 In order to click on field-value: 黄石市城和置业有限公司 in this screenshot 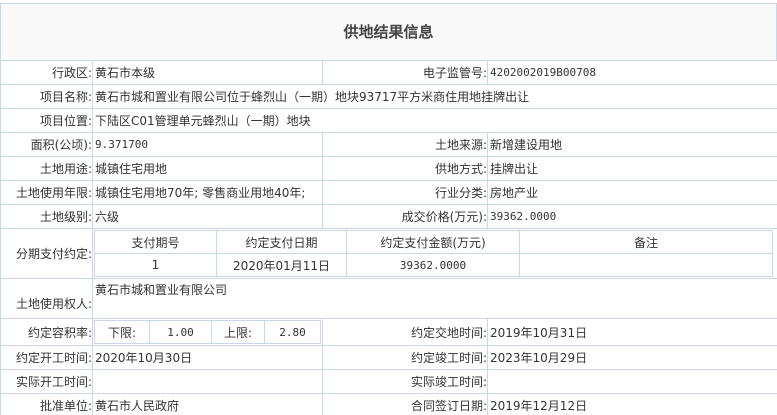, I will do `click(434, 298)`.